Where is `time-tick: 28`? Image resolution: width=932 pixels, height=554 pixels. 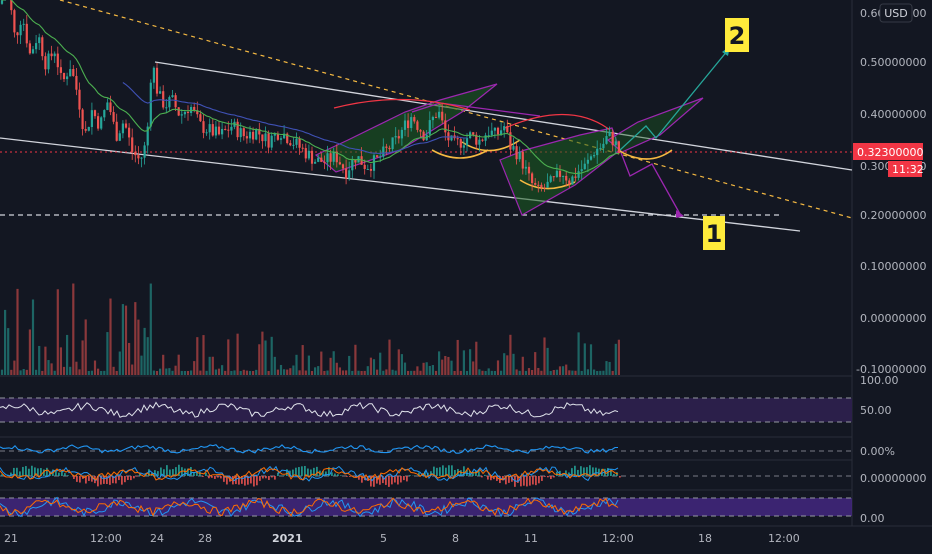
time-tick: 28 is located at coordinates (205, 538).